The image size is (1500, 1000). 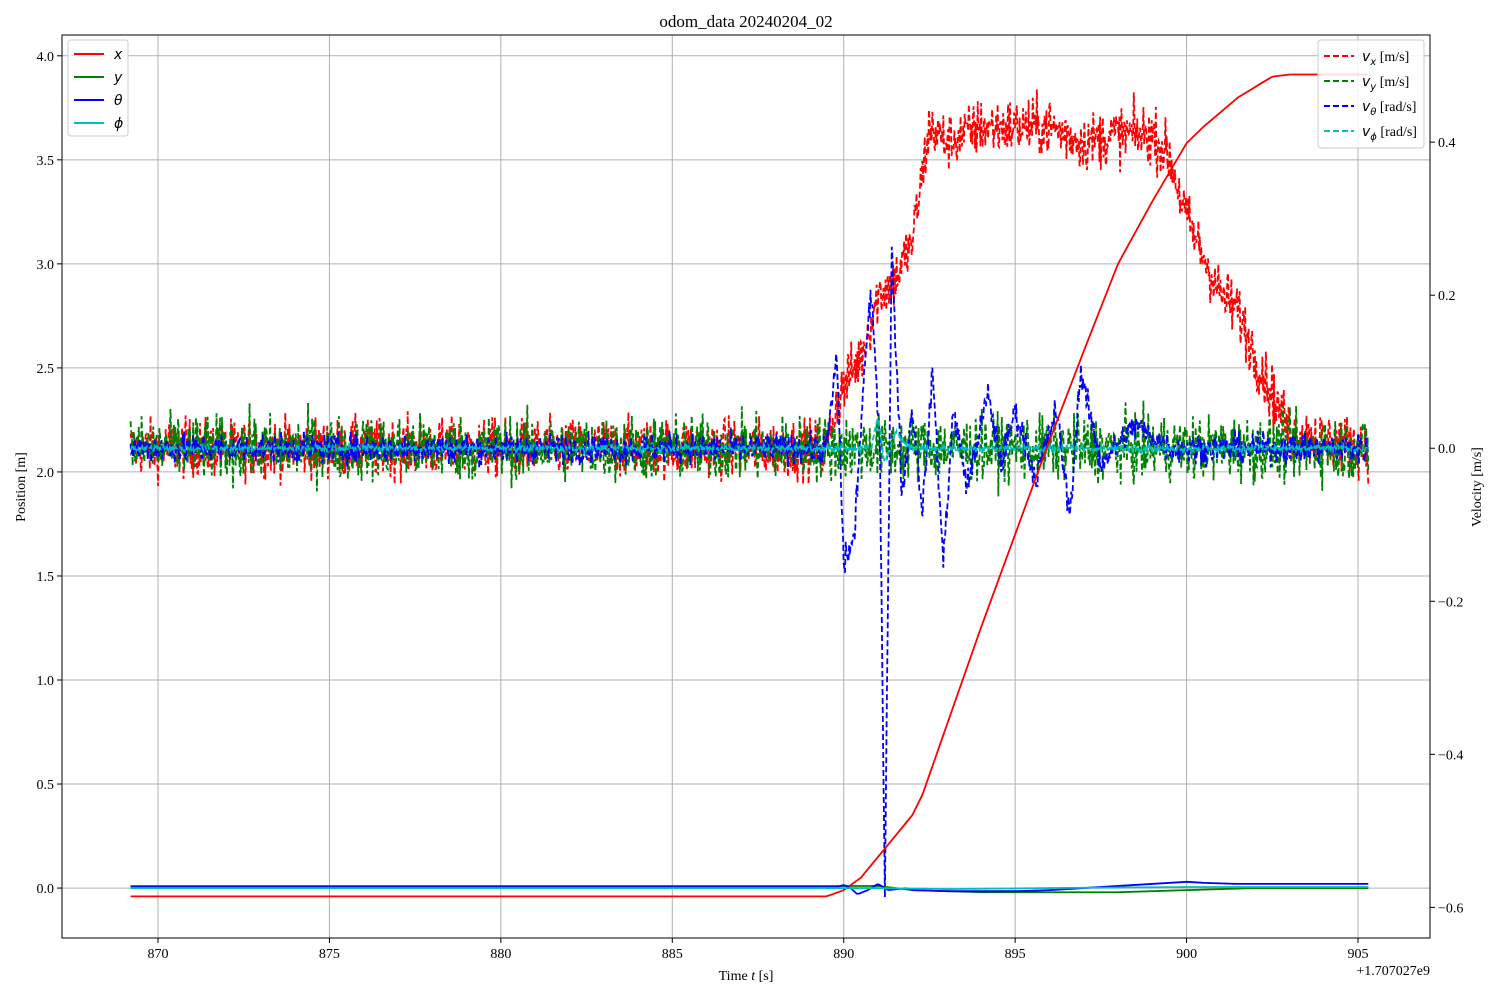 I want to click on legend-left-label: y, so click(x=118, y=78).